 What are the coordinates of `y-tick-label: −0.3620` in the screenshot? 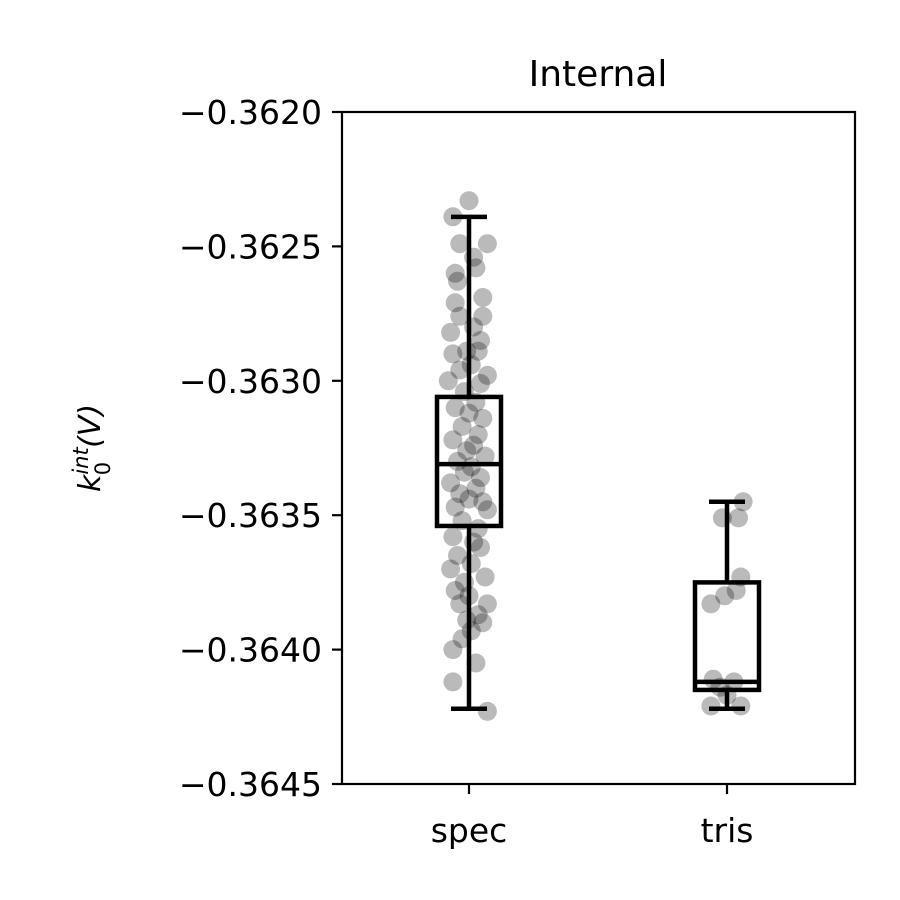 It's located at (250, 112).